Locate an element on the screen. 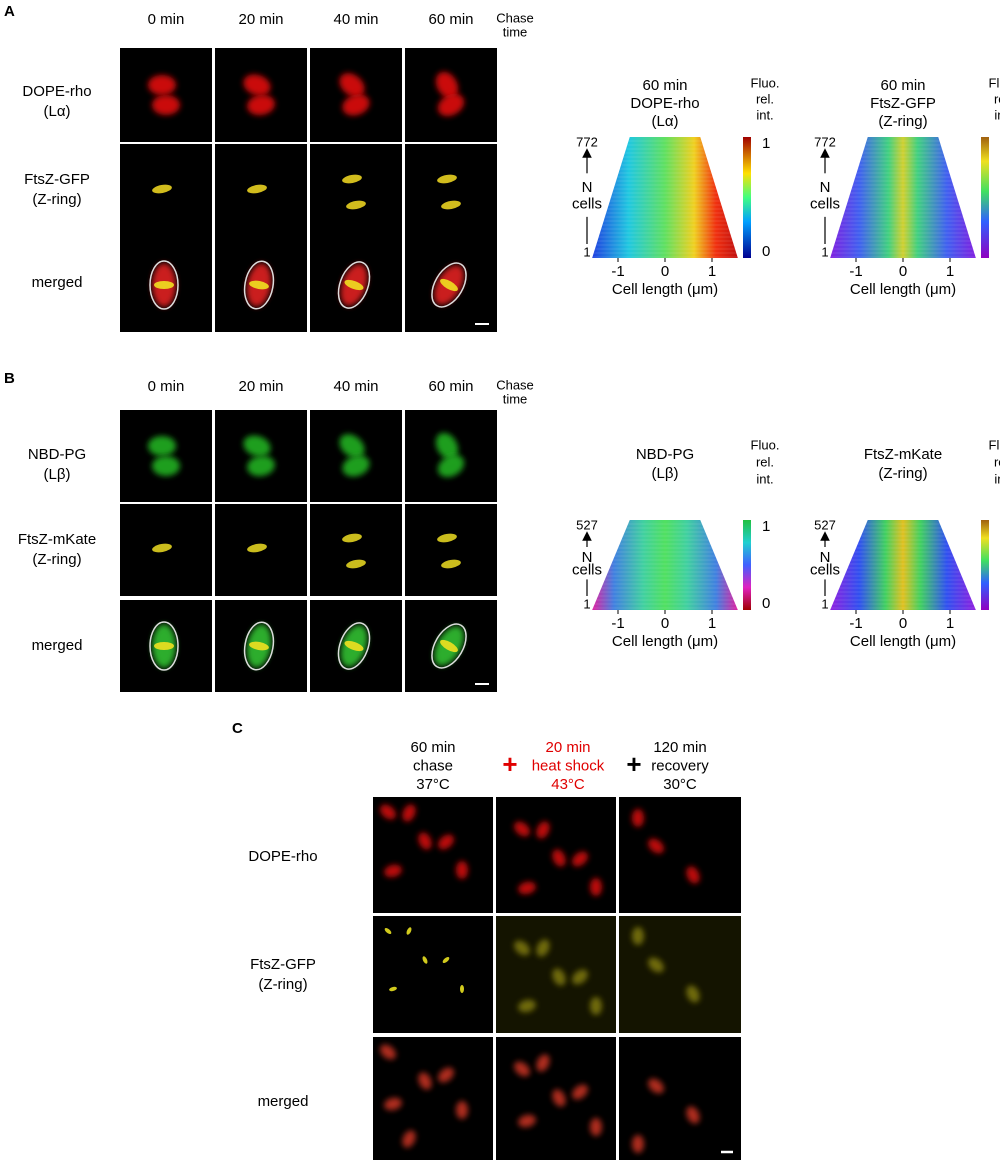 The height and width of the screenshot is (1164, 1000). heatmap-title: FtsZ-GFP is located at coordinates (903, 103).